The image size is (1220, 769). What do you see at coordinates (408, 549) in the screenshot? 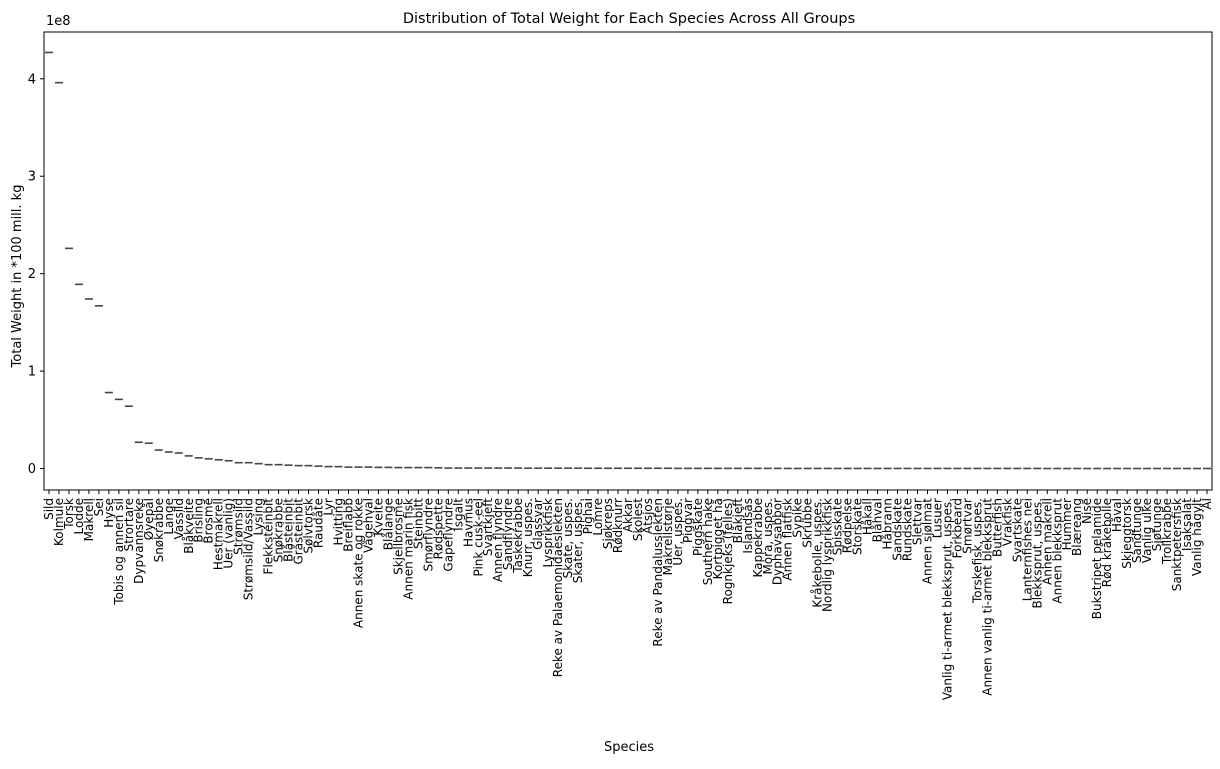
I see `x-tick-label: Annen marin fisk` at bounding box center [408, 549].